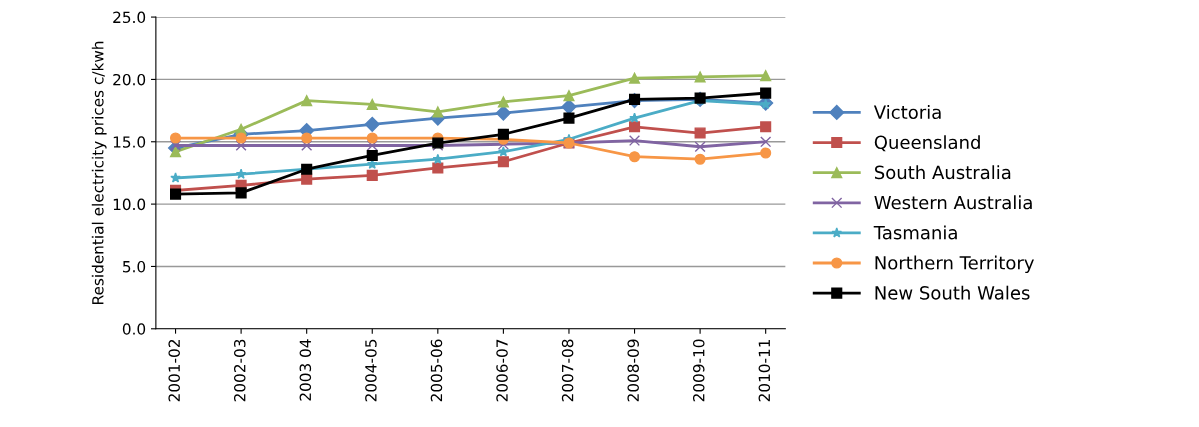 The image size is (1199, 427). Describe the element at coordinates (305, 370) in the screenshot. I see `x-tick-label: 2003 04` at that location.